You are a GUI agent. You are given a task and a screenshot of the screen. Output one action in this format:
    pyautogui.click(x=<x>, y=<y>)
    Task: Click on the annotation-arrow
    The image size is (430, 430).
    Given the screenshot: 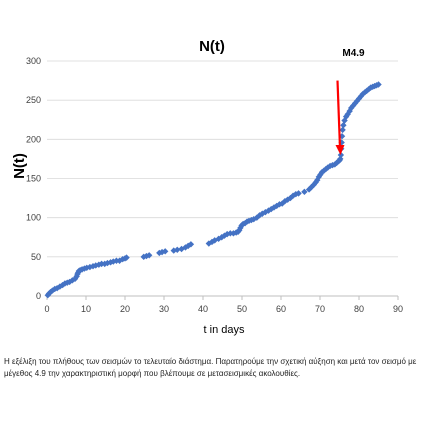 What is the action you would take?
    pyautogui.click(x=339, y=114)
    